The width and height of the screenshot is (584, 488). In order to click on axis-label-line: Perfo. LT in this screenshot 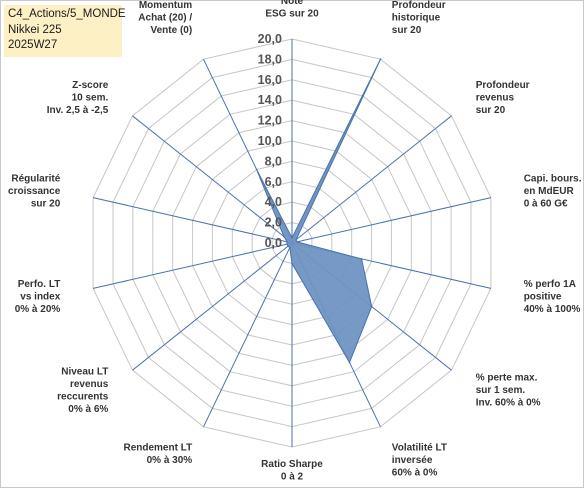, I will do `click(39, 284)`.